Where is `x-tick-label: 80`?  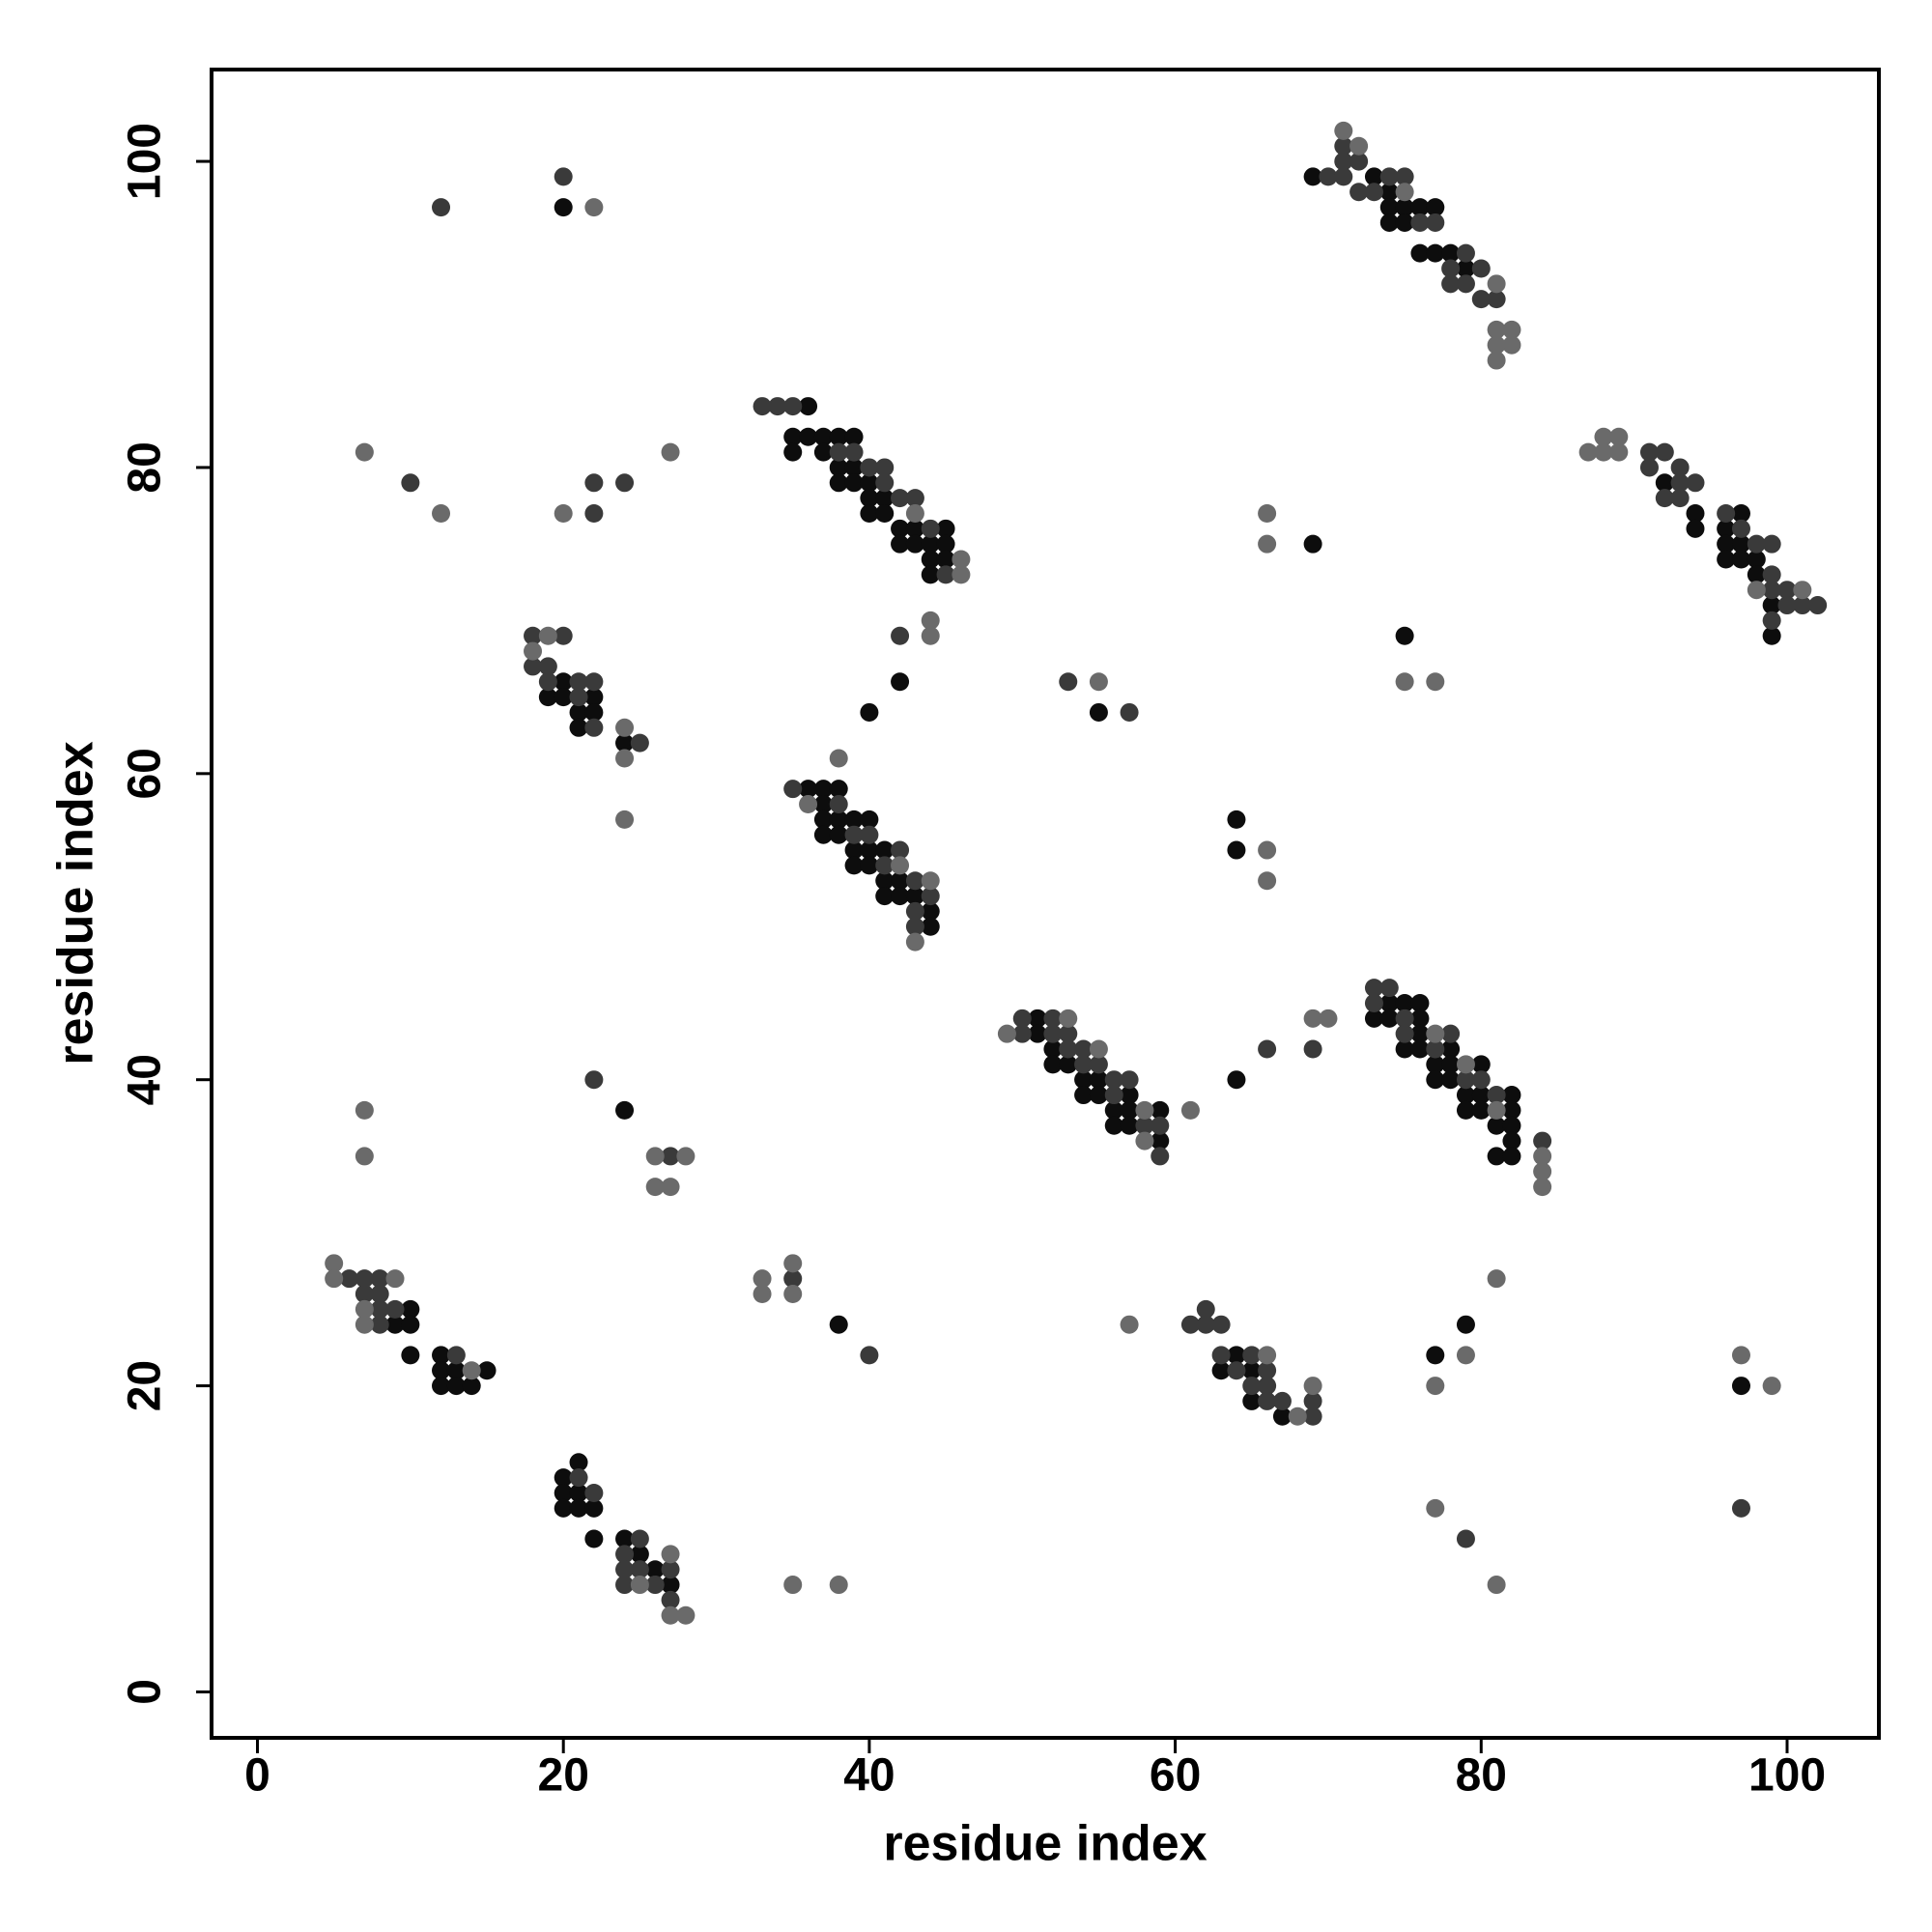
x-tick-label: 80 is located at coordinates (1481, 1776).